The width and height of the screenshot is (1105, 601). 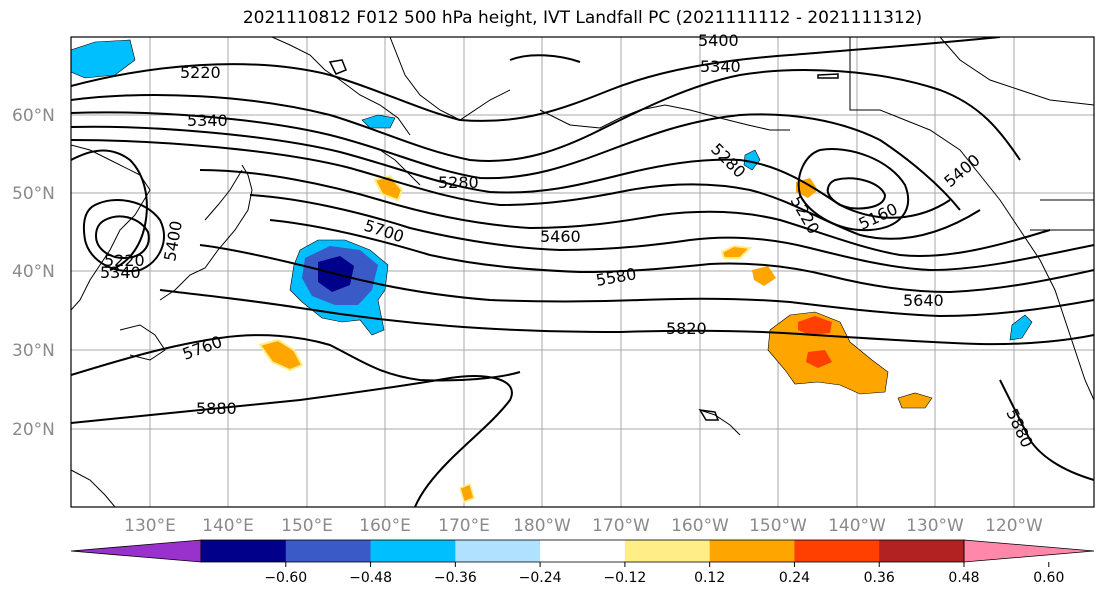 I want to click on contour-label: 5820, so click(x=686, y=328).